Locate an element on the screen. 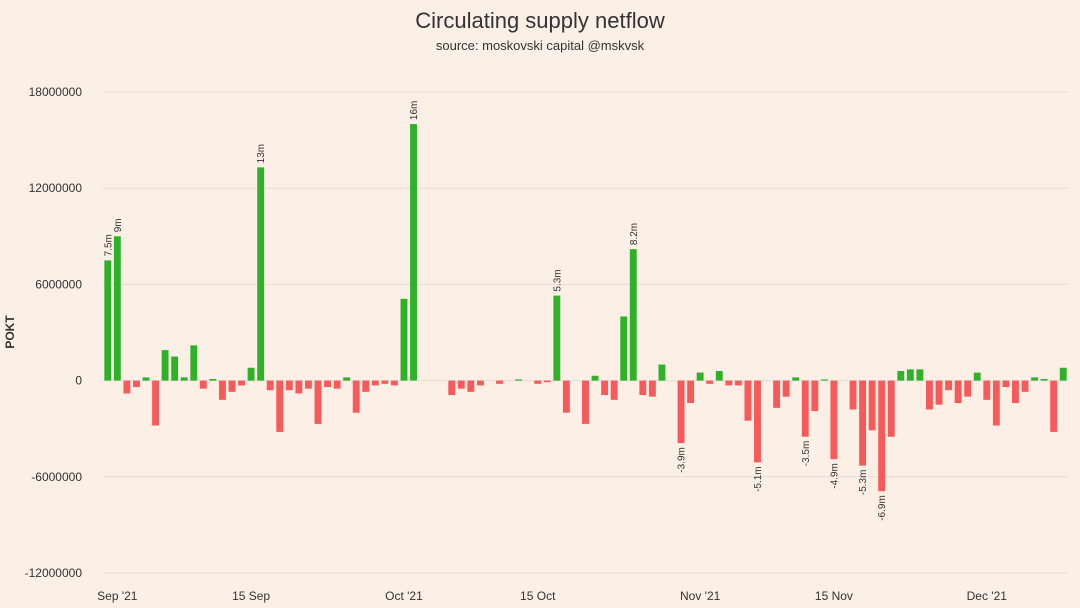  x-tick-label: Nov '21 is located at coordinates (700, 596).